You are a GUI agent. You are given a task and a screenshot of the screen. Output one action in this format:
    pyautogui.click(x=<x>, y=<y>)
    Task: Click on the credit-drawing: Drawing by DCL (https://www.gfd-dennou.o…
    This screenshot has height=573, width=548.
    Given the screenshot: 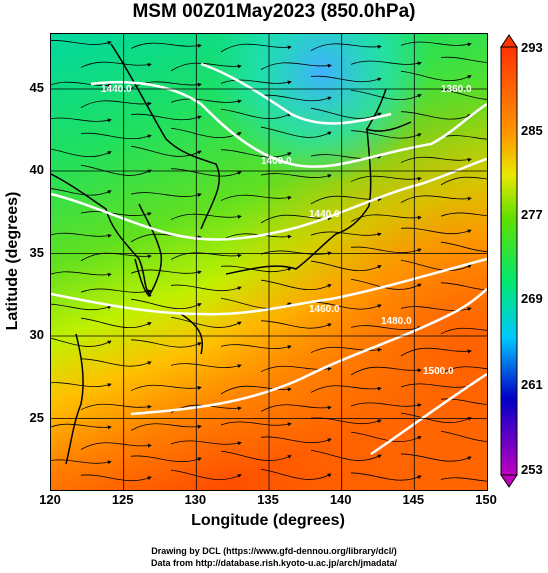 What is the action you would take?
    pyautogui.click(x=274, y=551)
    